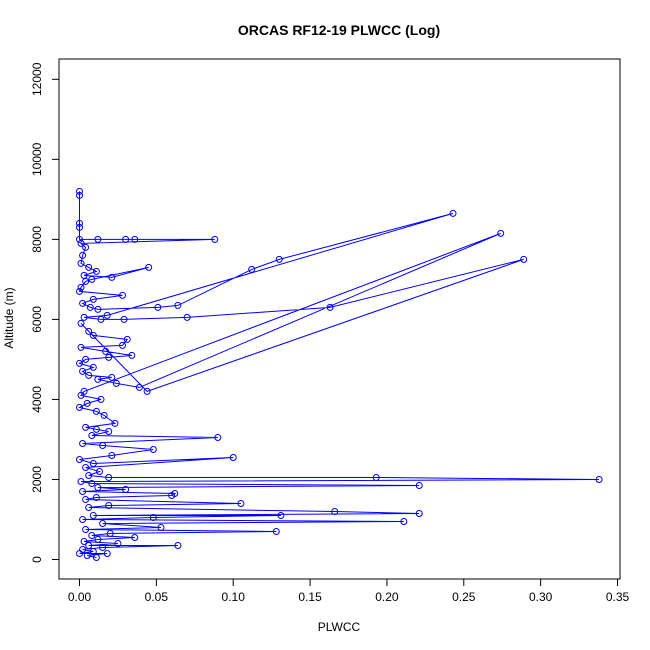 This screenshot has height=650, width=650. I want to click on x-tick-label: 0.35, so click(618, 597).